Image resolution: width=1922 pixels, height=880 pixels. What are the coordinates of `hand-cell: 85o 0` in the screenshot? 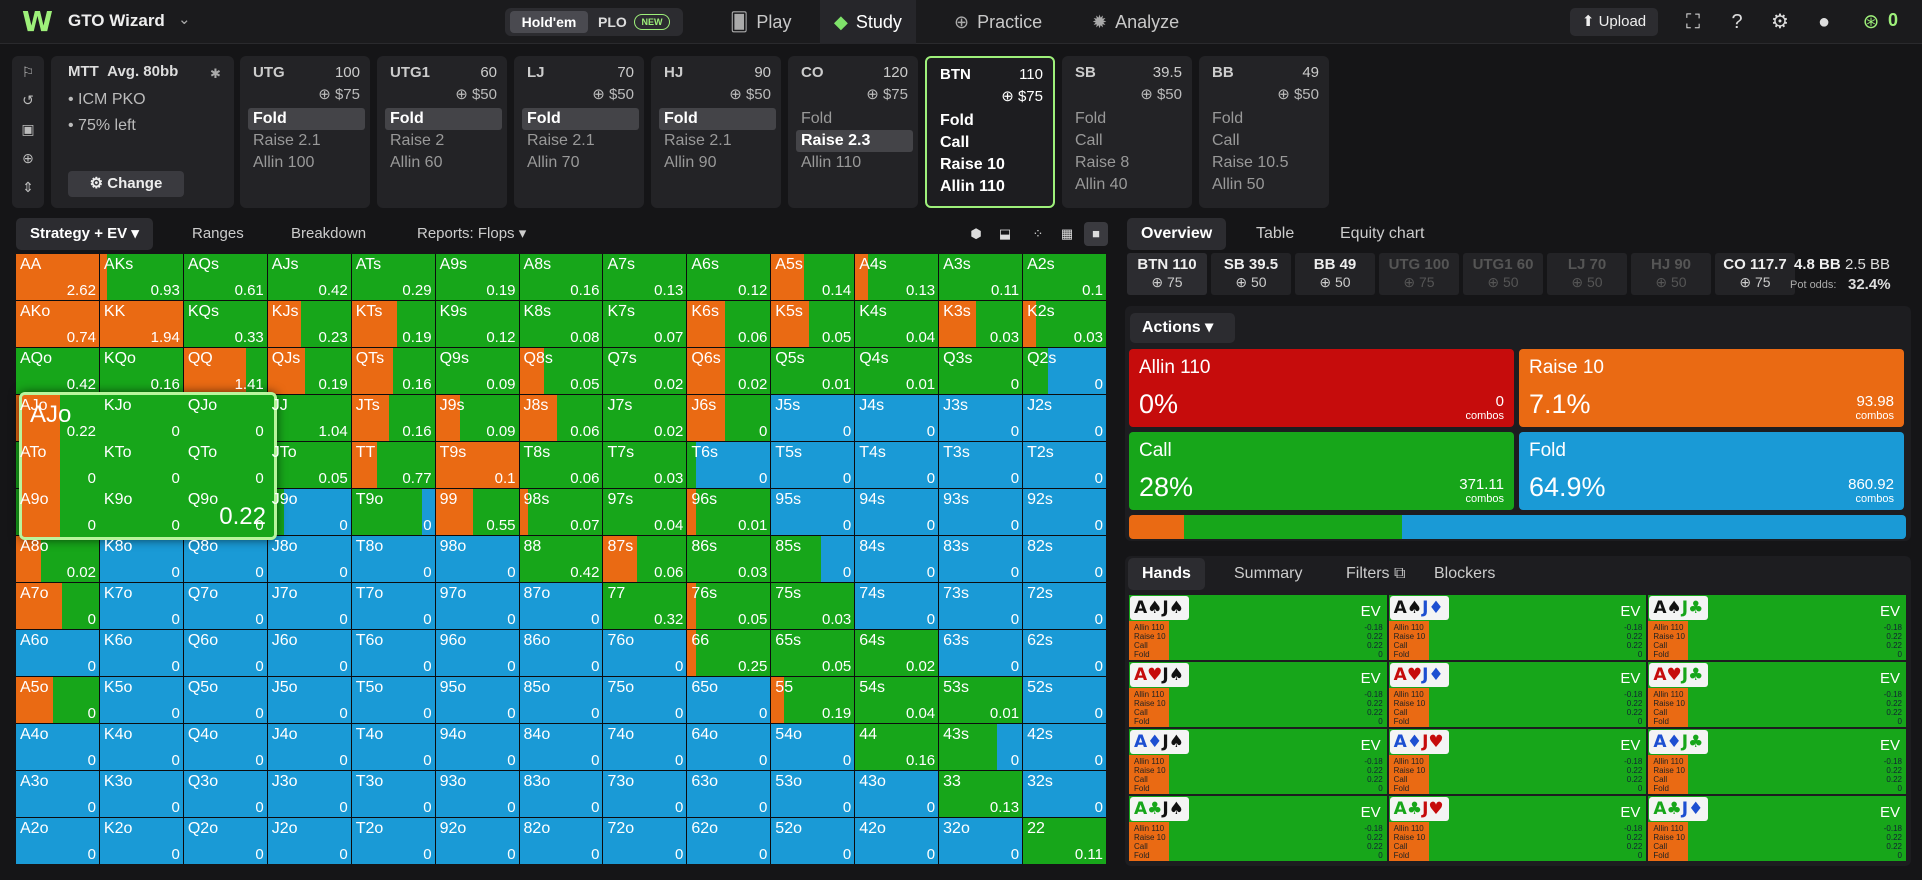 It's located at (561, 700).